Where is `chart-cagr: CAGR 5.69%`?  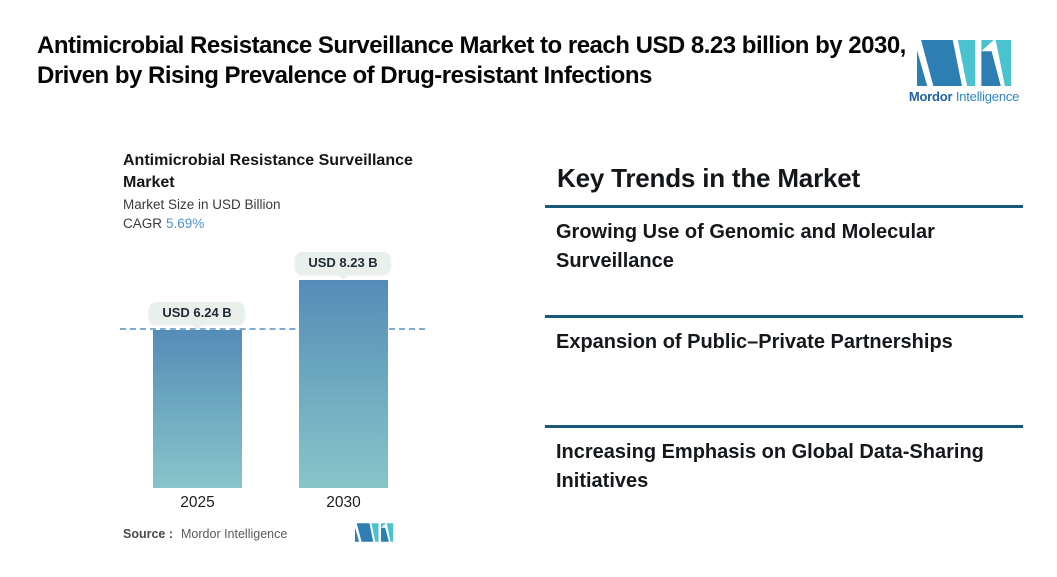
chart-cagr: CAGR 5.69% is located at coordinates (163, 223).